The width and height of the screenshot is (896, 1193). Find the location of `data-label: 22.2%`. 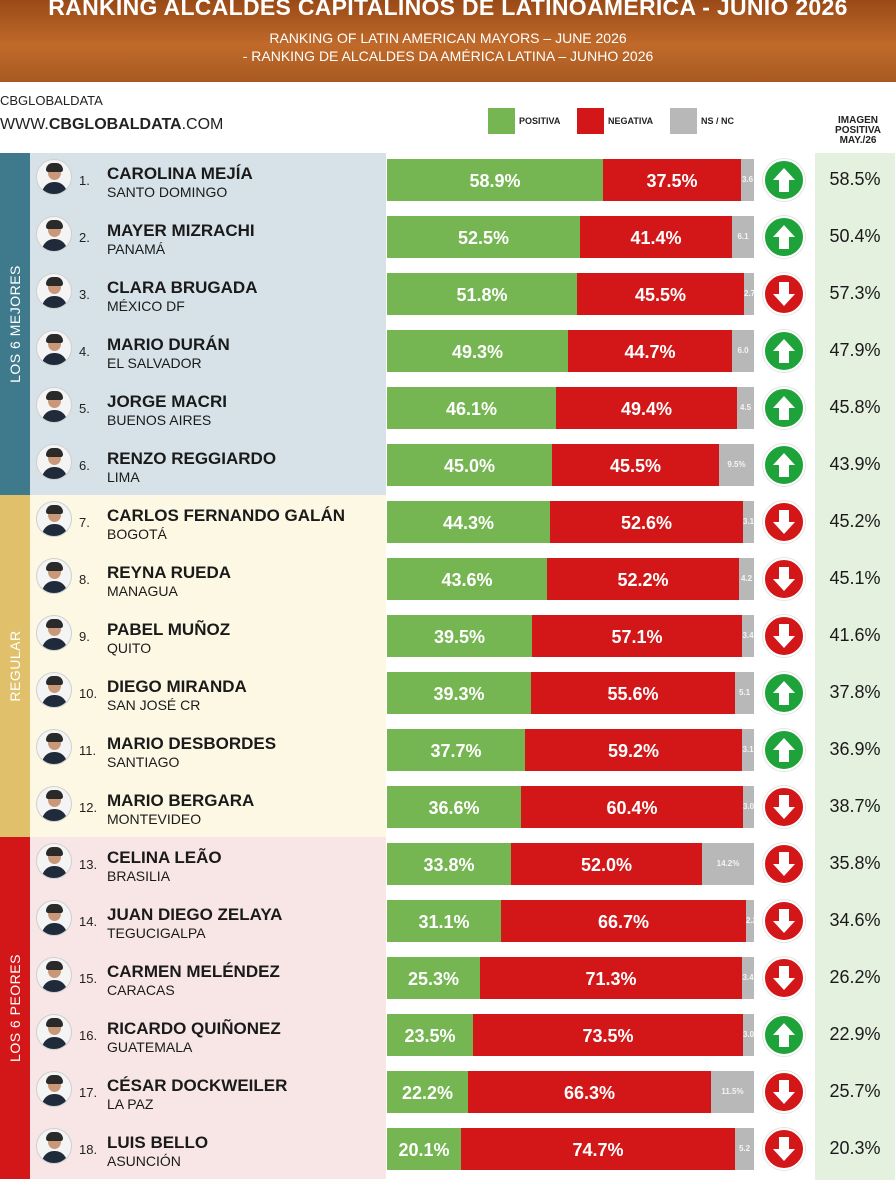

data-label: 22.2% is located at coordinates (427, 1093).